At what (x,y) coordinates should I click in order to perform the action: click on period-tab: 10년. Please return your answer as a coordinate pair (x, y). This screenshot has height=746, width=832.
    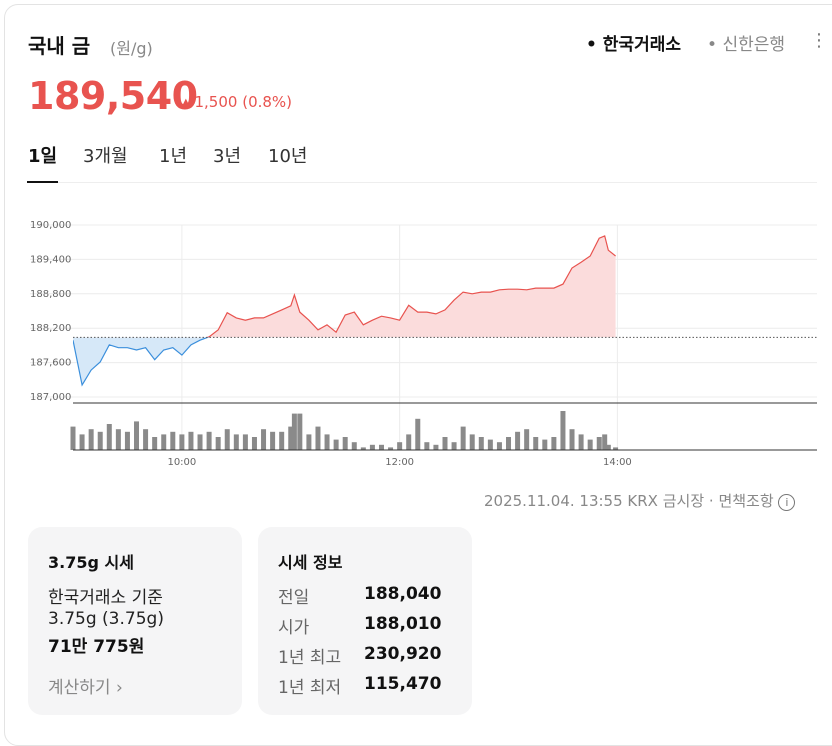
    Looking at the image, I should click on (288, 156).